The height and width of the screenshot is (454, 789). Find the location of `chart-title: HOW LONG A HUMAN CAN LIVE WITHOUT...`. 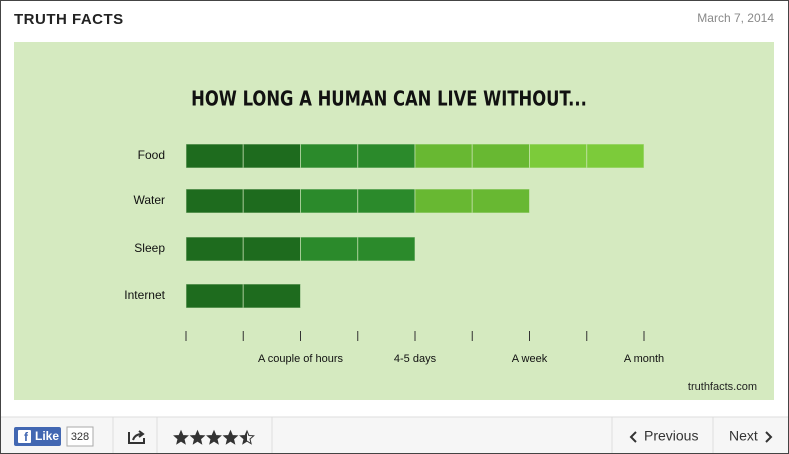

chart-title: HOW LONG A HUMAN CAN LIVE WITHOUT... is located at coordinates (389, 99).